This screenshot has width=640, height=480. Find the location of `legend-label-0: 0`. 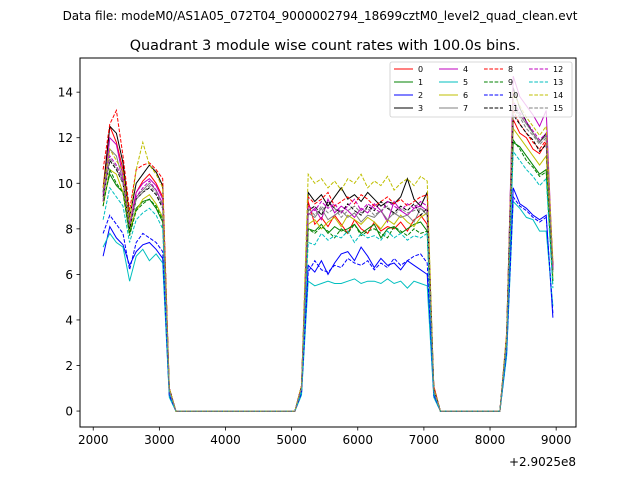

legend-label-0: 0 is located at coordinates (420, 69).